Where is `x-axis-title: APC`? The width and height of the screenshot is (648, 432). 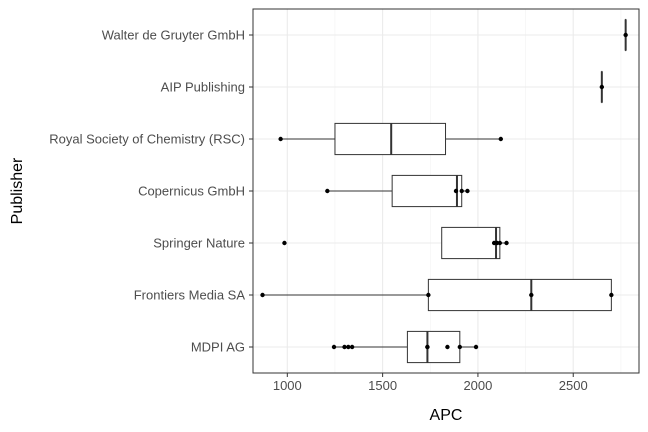
x-axis-title: APC is located at coordinates (446, 415).